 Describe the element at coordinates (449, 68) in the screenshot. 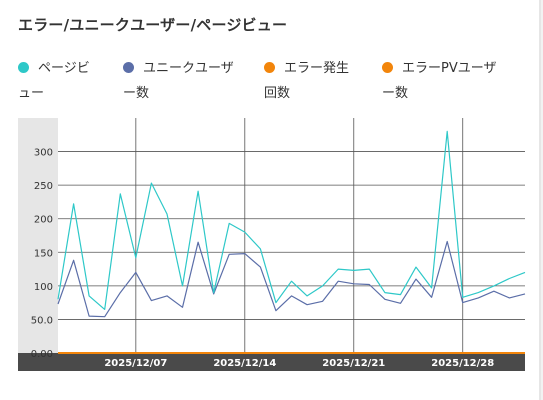

I see `legend-label: エラーPVユーザ` at that location.